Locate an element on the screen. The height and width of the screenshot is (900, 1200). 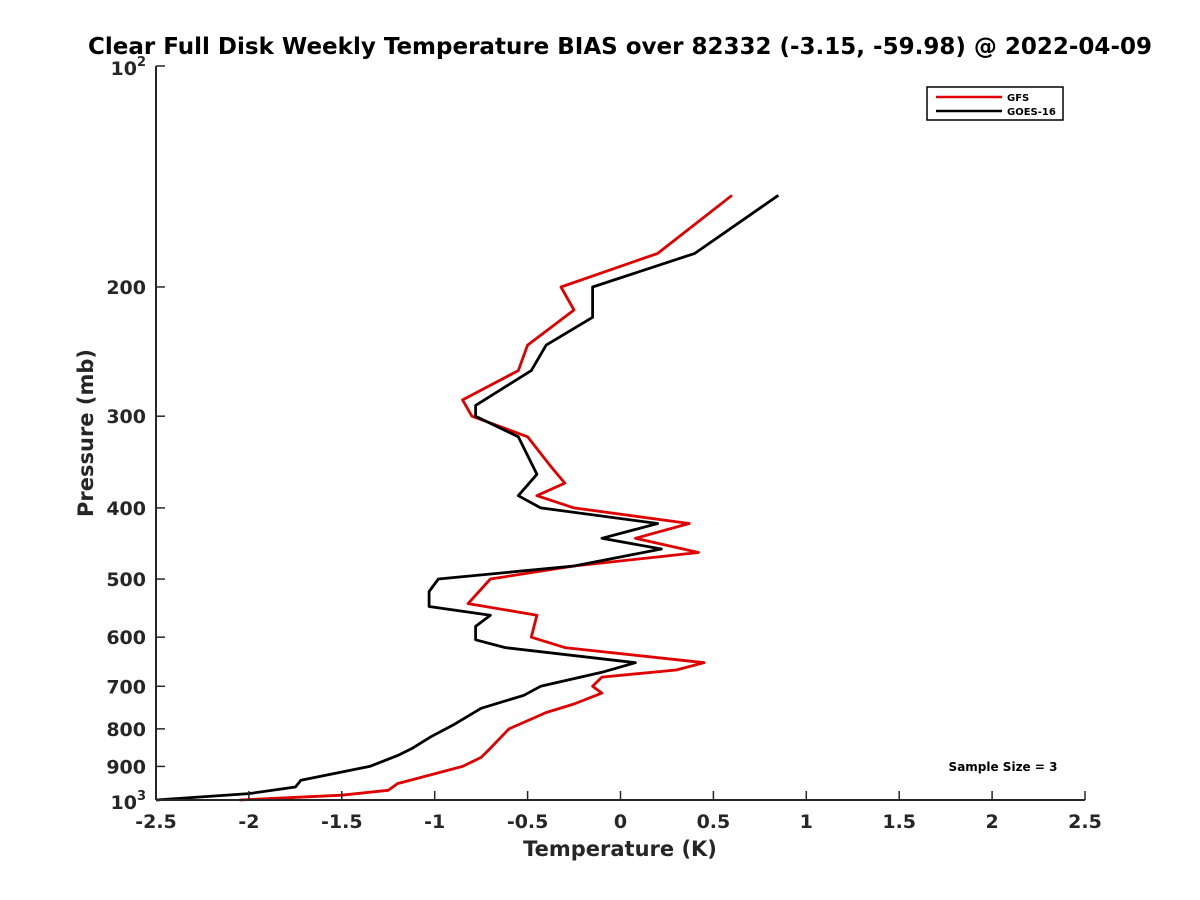
x-tick-label: -2 is located at coordinates (248, 822).